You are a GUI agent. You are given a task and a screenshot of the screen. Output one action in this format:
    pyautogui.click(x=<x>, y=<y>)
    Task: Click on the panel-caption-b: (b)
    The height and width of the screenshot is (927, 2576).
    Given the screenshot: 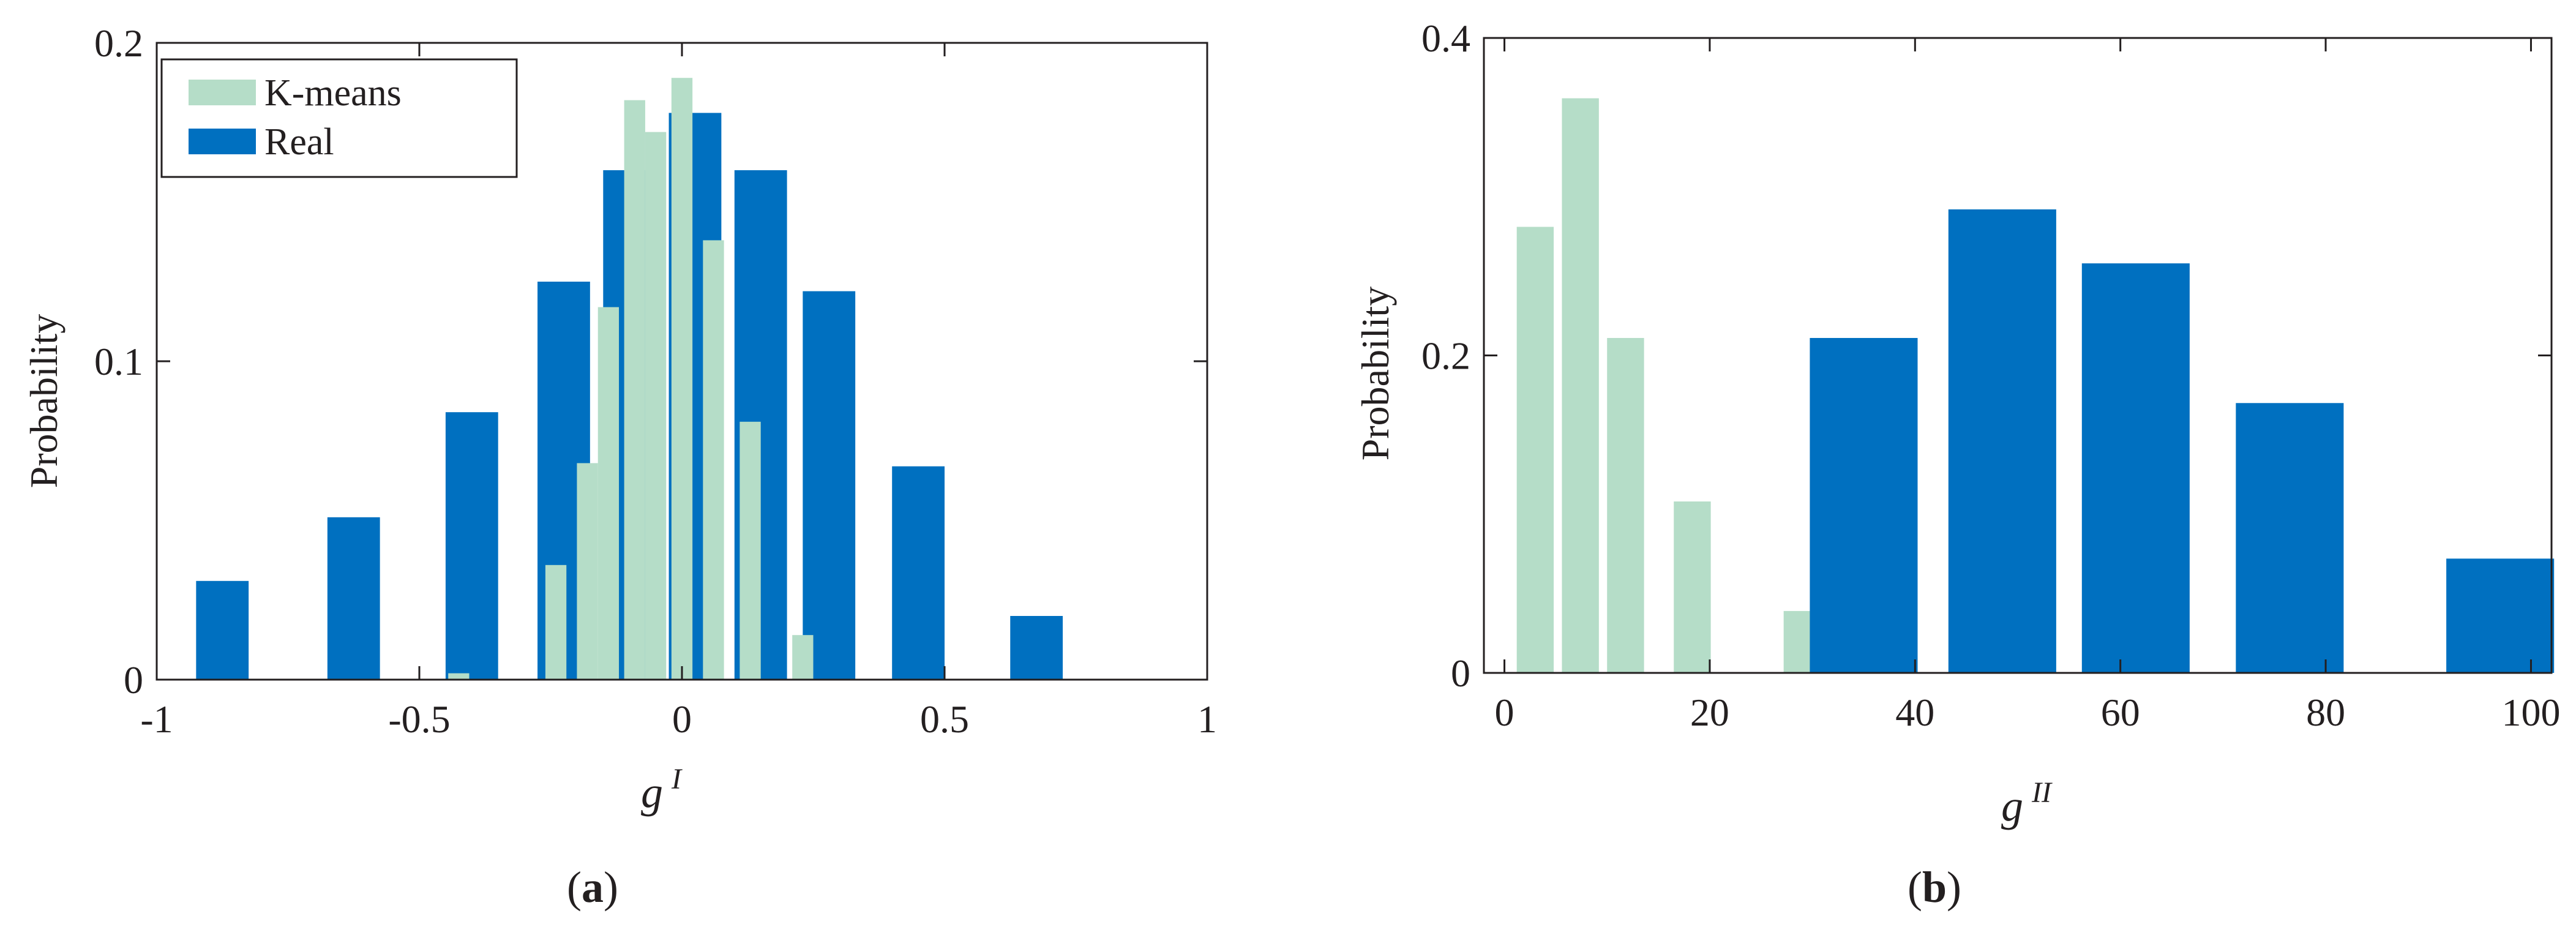 What is the action you would take?
    pyautogui.click(x=1935, y=887)
    